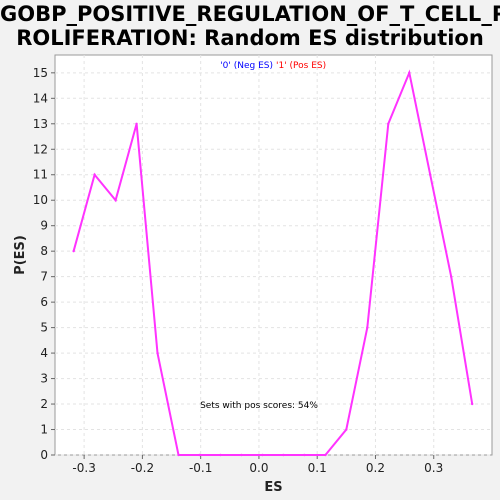 The width and height of the screenshot is (500, 500). Describe the element at coordinates (44, 226) in the screenshot. I see `y-tick-label: 9` at that location.